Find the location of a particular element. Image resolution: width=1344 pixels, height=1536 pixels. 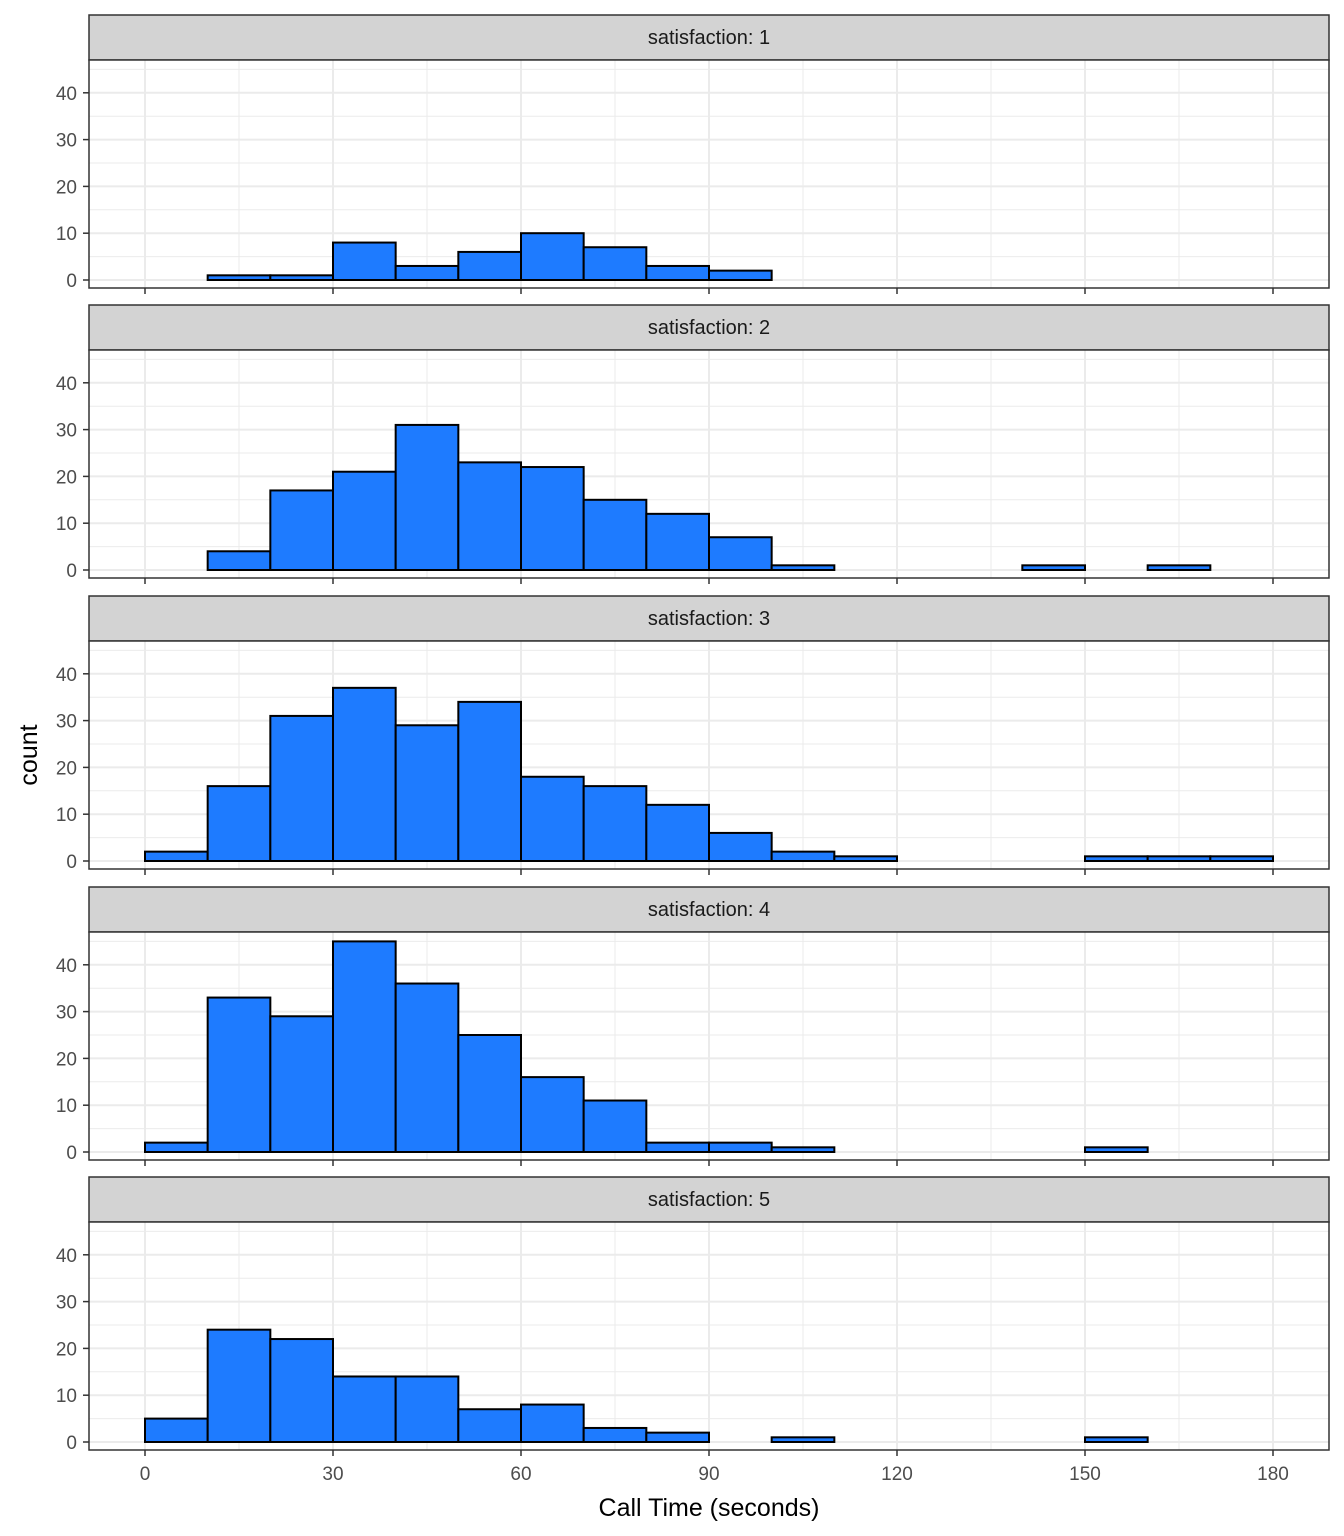

facet-strip-label: satisfaction: 5 is located at coordinates (709, 1200).